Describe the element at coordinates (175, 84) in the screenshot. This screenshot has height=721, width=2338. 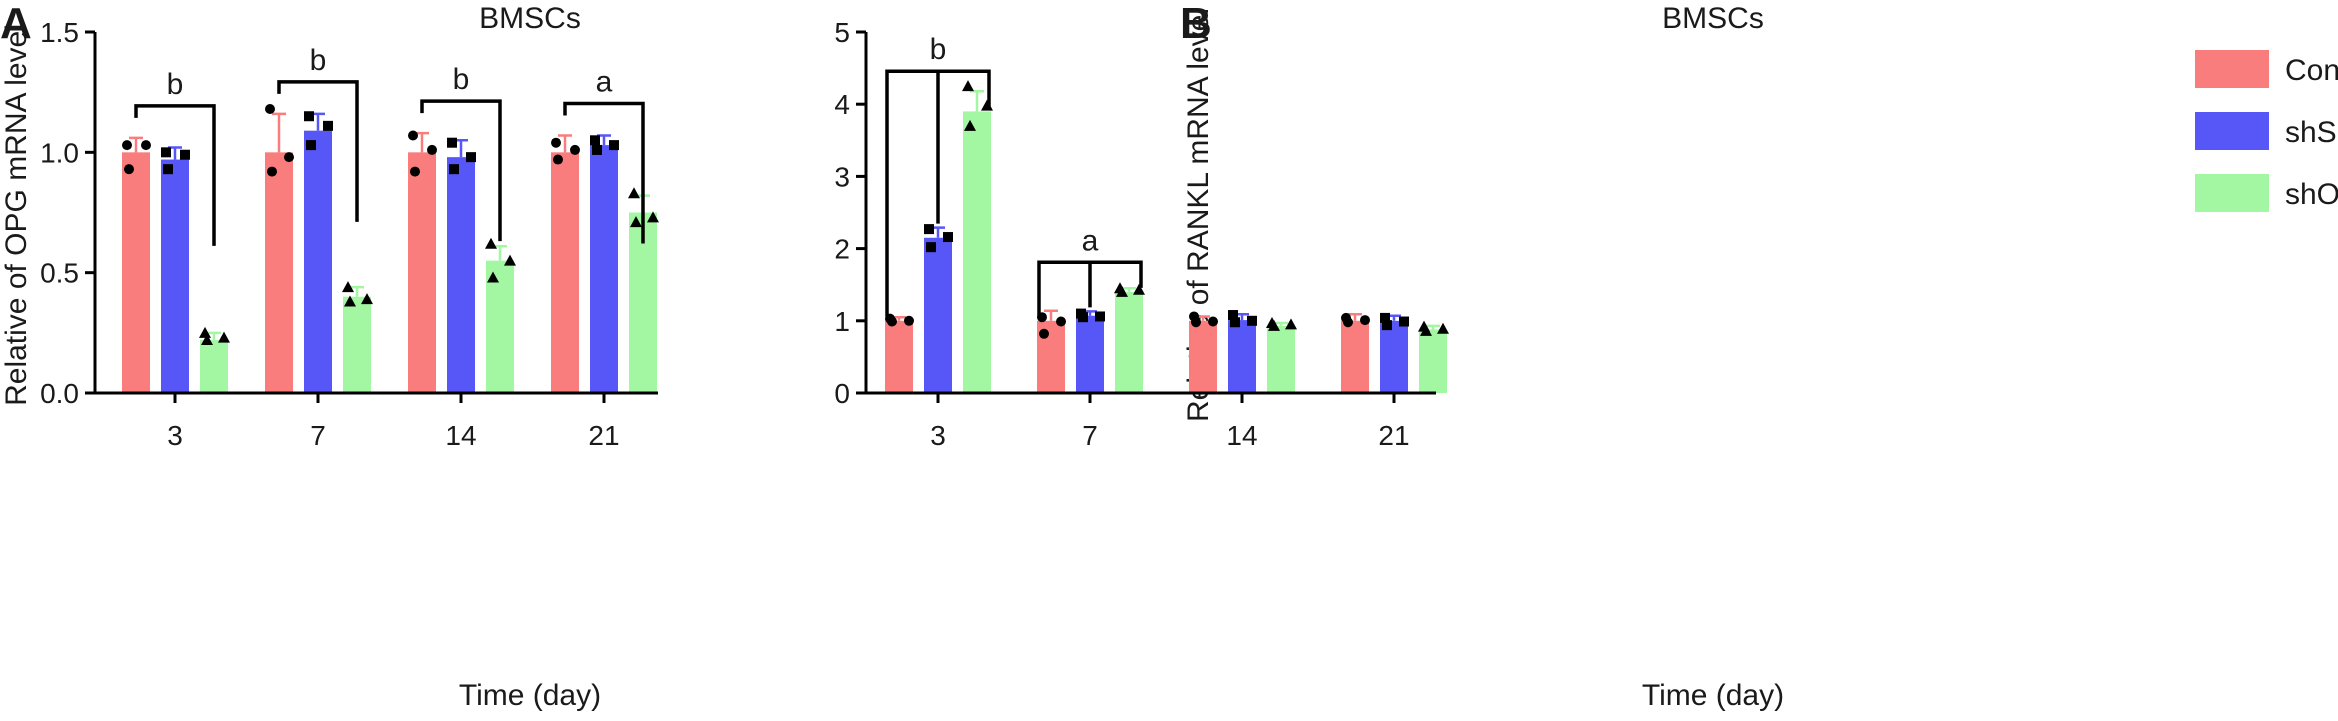
I see `panel-a-significance-label-day-3: b` at that location.